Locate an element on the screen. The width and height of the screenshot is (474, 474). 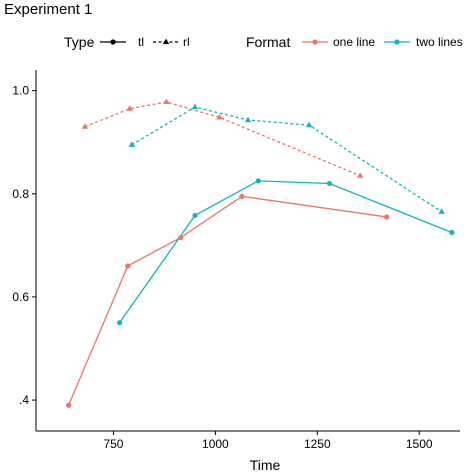
legend-type-label: rl is located at coordinates (186, 42).